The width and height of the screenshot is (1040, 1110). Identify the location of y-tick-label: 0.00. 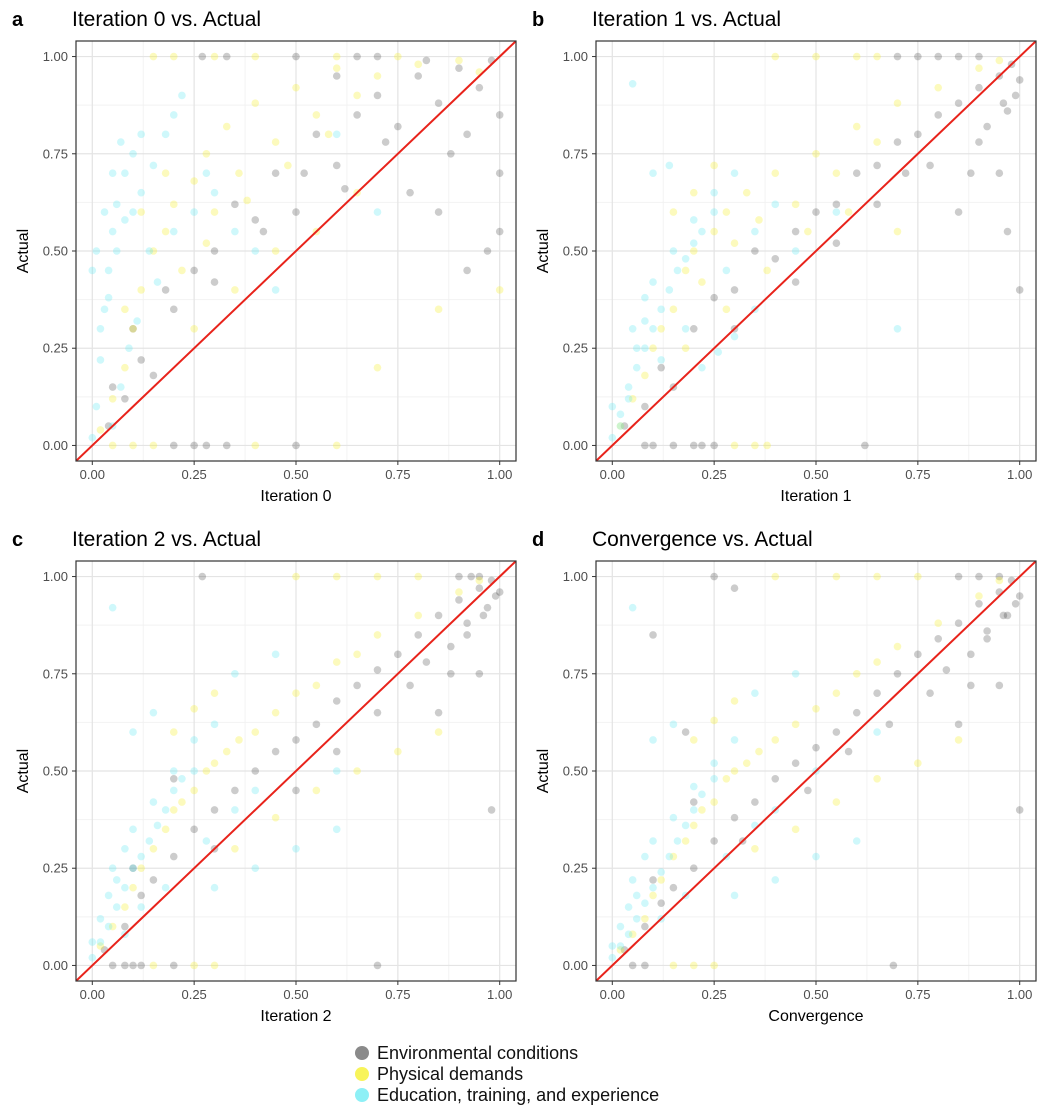
(575, 965).